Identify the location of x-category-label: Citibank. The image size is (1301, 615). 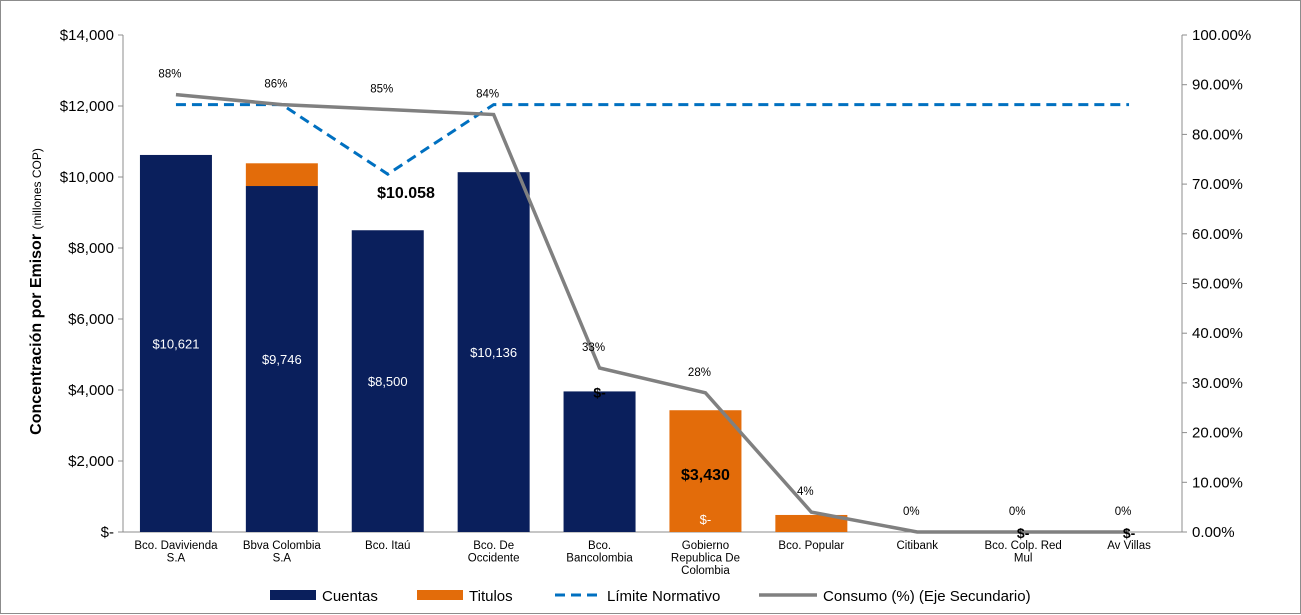
(917, 546).